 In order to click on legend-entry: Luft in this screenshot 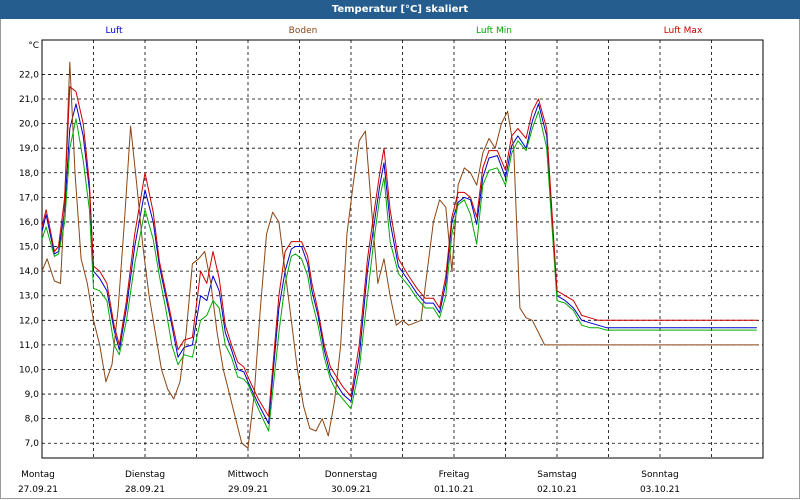, I will do `click(114, 31)`.